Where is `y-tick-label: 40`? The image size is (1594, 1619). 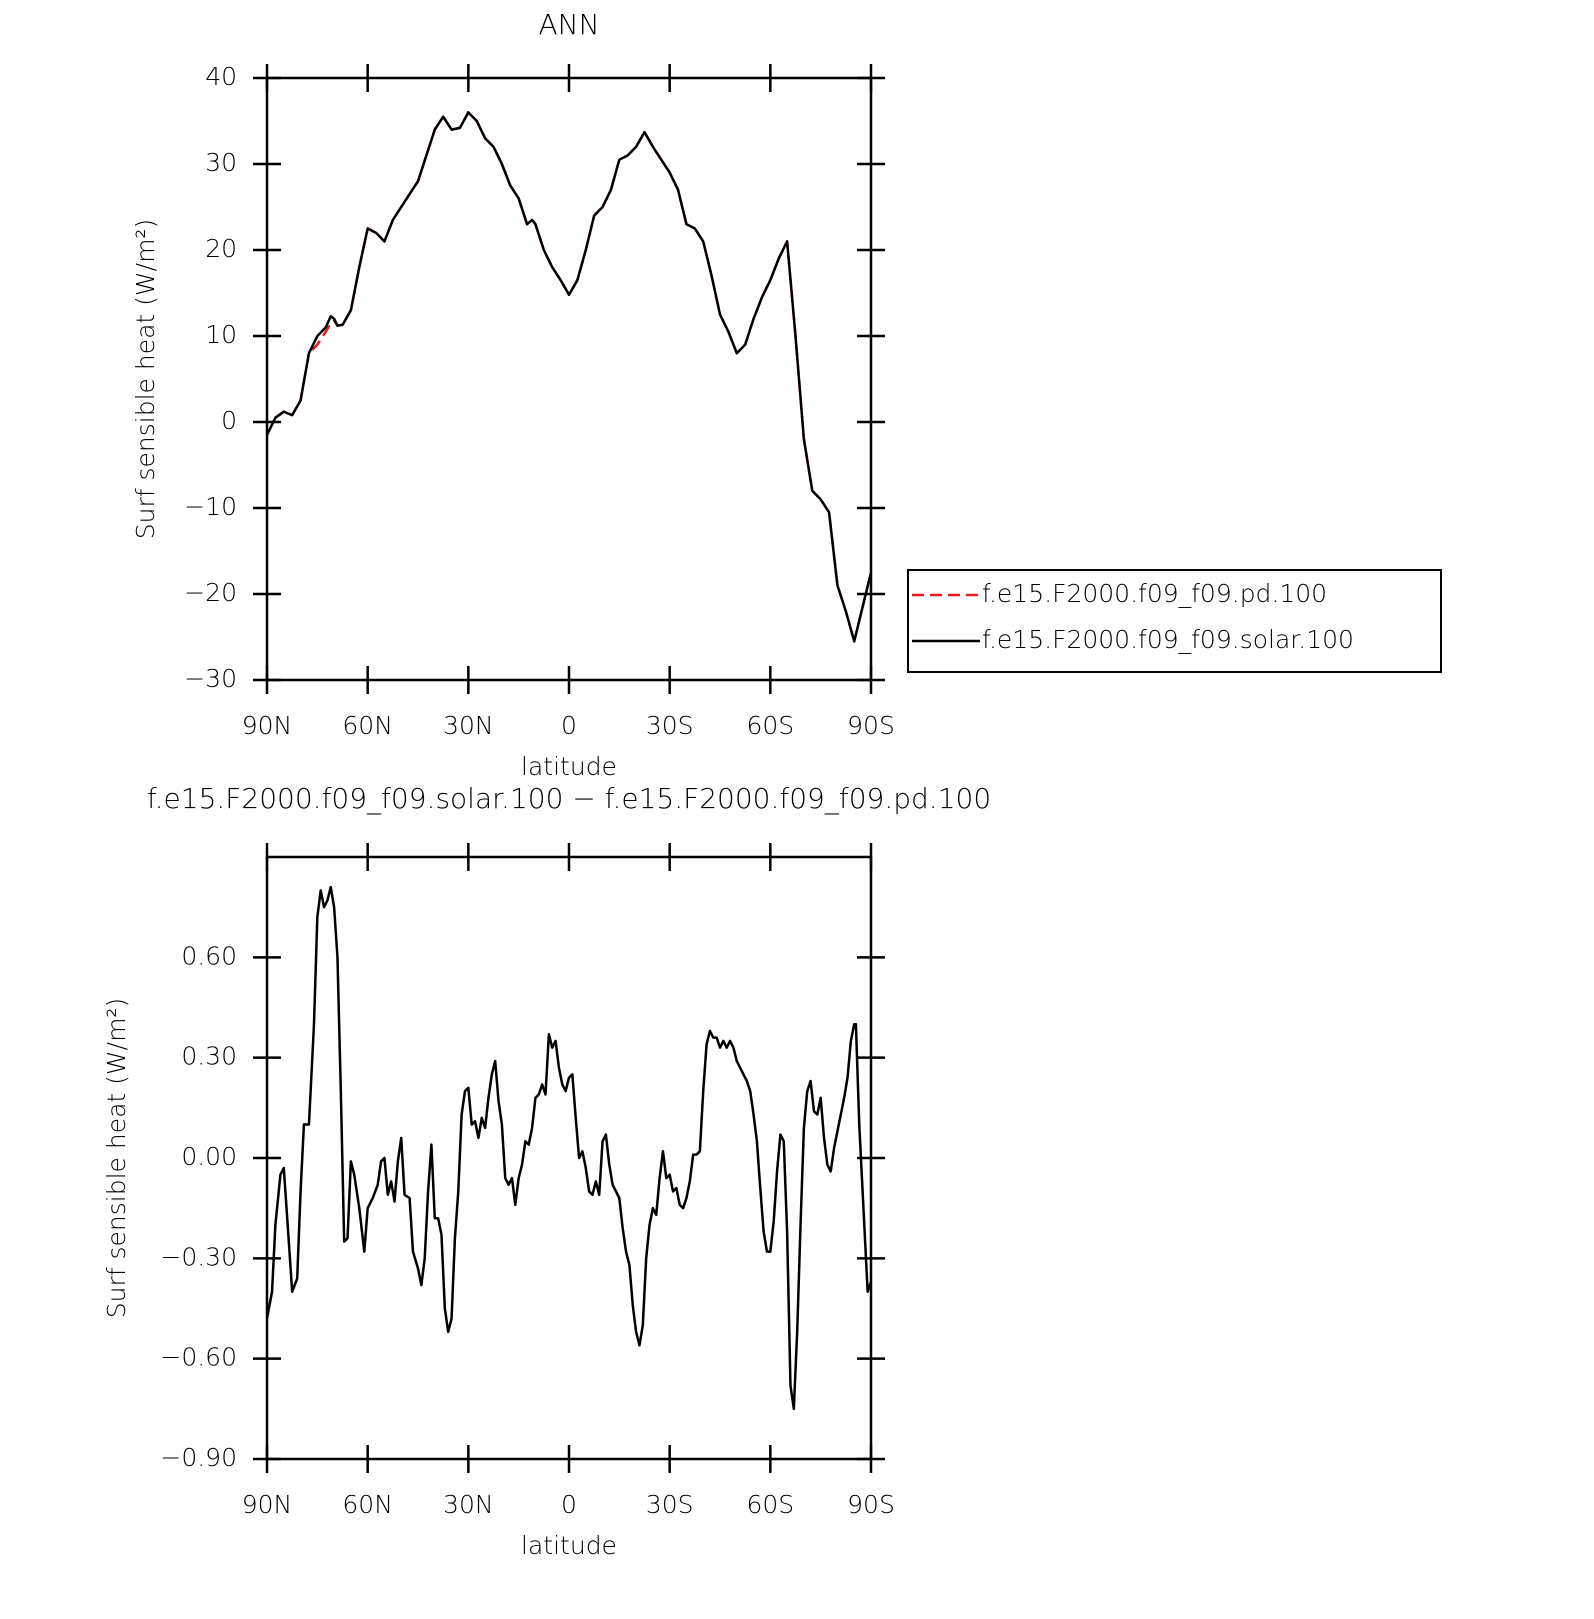 y-tick-label: 40 is located at coordinates (221, 76).